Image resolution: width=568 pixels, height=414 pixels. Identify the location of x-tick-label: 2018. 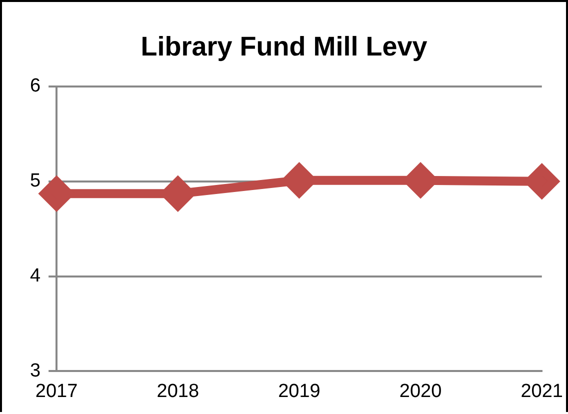
(178, 391).